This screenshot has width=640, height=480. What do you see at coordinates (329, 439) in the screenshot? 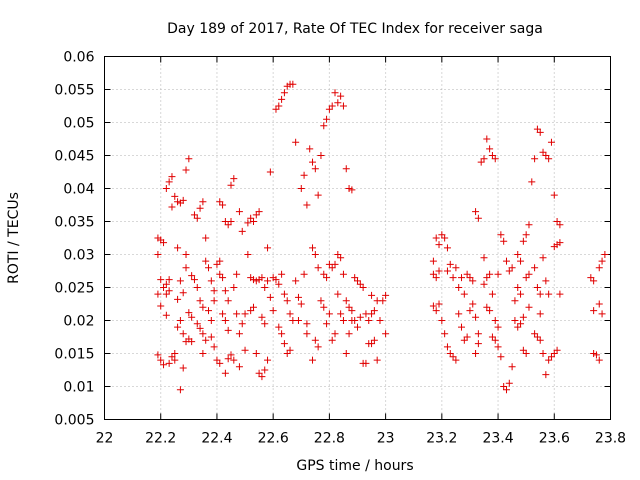
I see `x-tick-label: 22.8` at bounding box center [329, 439].